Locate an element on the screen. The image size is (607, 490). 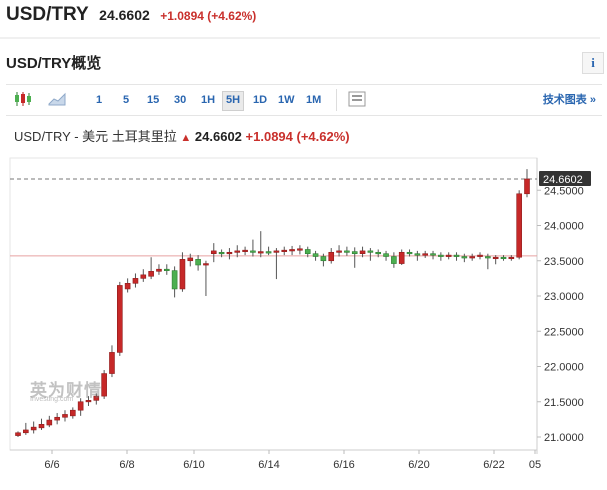
toolbar-separator is located at coordinates (336, 100).